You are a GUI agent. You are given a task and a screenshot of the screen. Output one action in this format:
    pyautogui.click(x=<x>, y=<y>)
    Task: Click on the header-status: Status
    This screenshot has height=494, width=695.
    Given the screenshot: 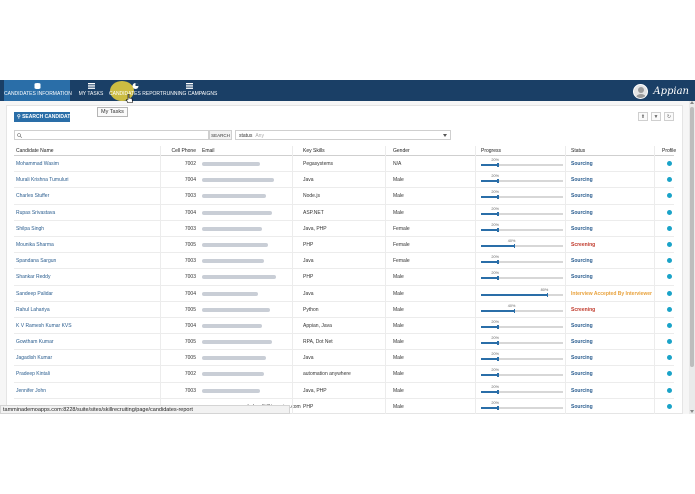 What is the action you would take?
    pyautogui.click(x=578, y=151)
    